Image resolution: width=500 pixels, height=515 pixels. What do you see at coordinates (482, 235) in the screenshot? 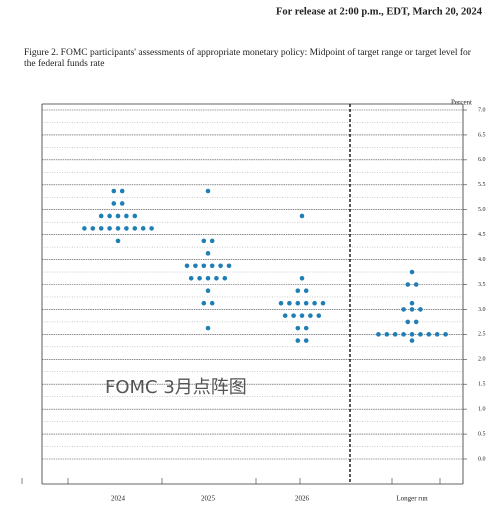
I see `y-tick-label: 4.5` at bounding box center [482, 235].